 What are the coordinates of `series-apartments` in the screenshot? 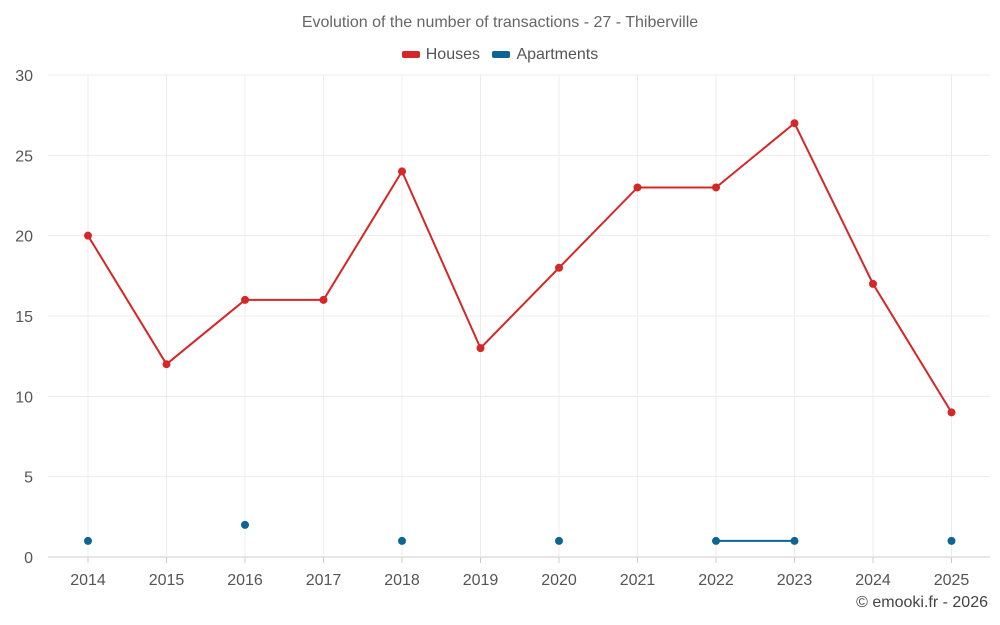 It's located at (520, 532).